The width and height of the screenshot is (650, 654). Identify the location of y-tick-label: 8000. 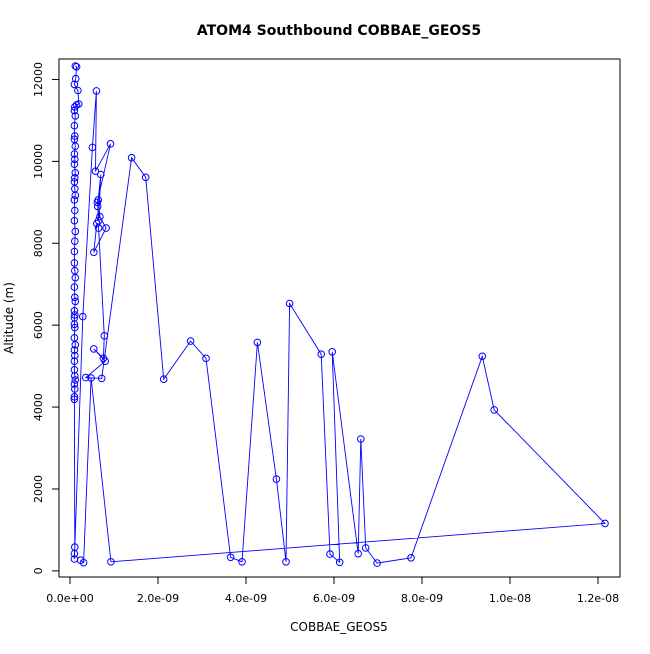
(38, 243).